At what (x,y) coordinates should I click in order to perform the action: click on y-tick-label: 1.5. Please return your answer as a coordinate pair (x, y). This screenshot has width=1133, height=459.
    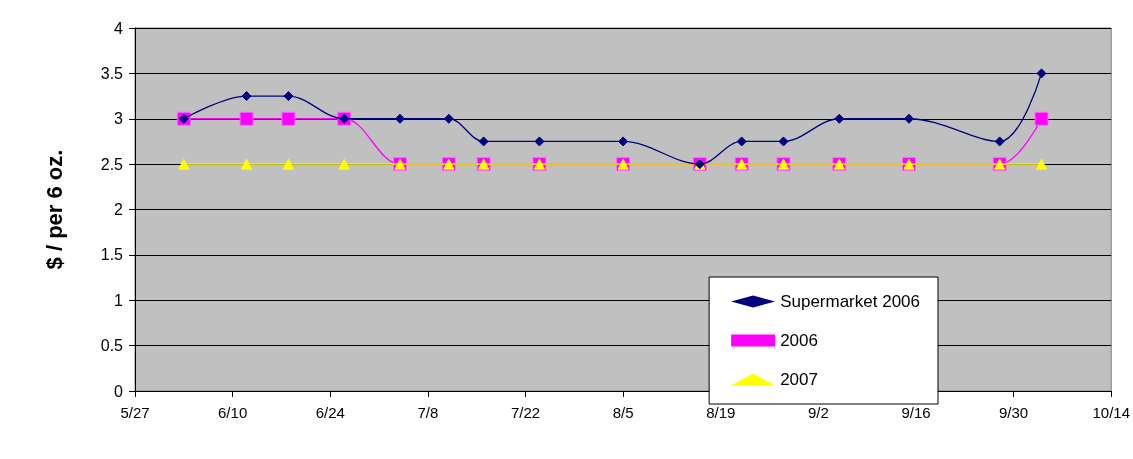
    Looking at the image, I should click on (112, 255).